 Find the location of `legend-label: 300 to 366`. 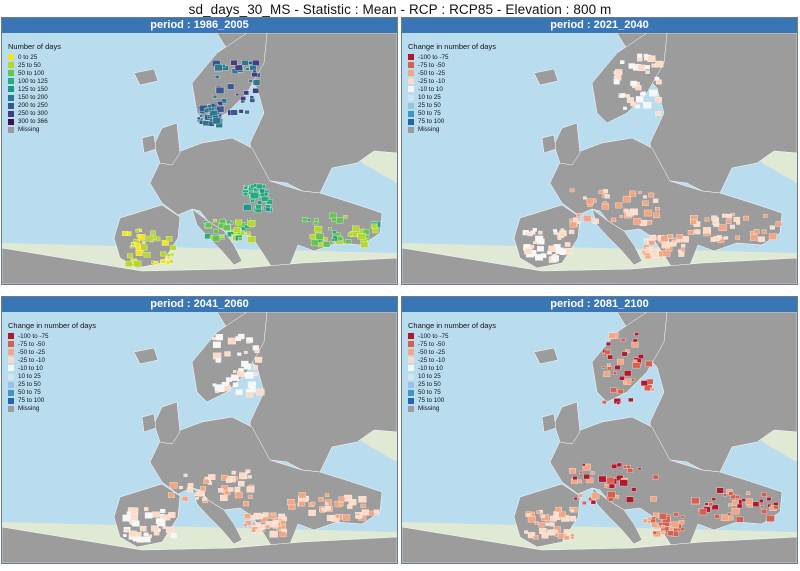

legend-label: 300 to 366 is located at coordinates (33, 122).